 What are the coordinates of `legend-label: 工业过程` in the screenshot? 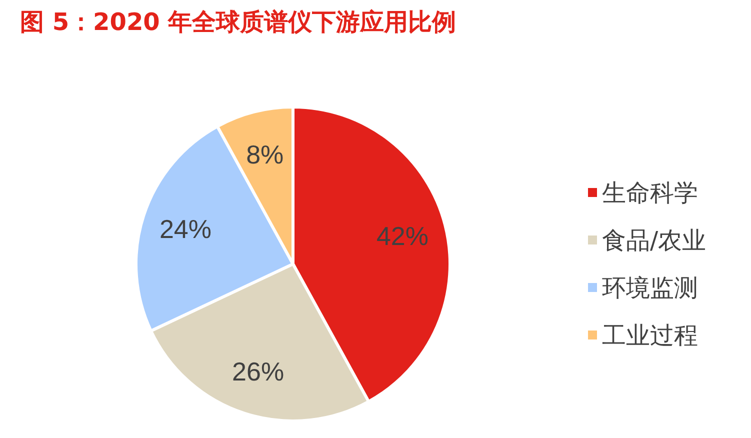 It's located at (650, 336).